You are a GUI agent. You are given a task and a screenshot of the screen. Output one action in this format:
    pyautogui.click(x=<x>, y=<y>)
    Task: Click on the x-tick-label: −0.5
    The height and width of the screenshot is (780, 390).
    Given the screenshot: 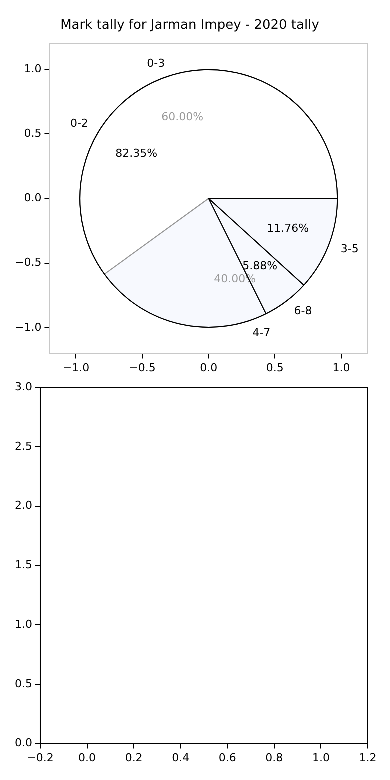 What is the action you would take?
    pyautogui.click(x=142, y=367)
    